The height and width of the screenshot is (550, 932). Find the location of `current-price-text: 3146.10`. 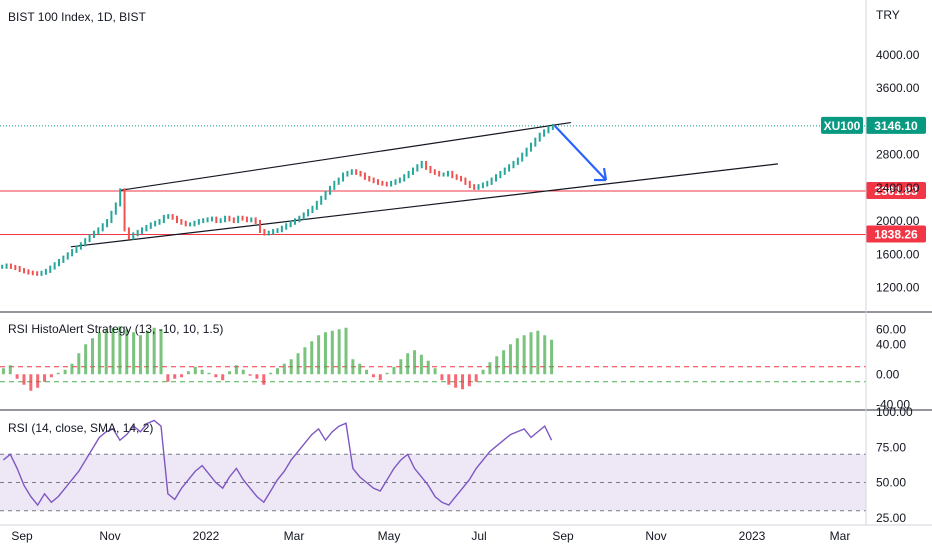

current-price-text: 3146.10 is located at coordinates (896, 126).